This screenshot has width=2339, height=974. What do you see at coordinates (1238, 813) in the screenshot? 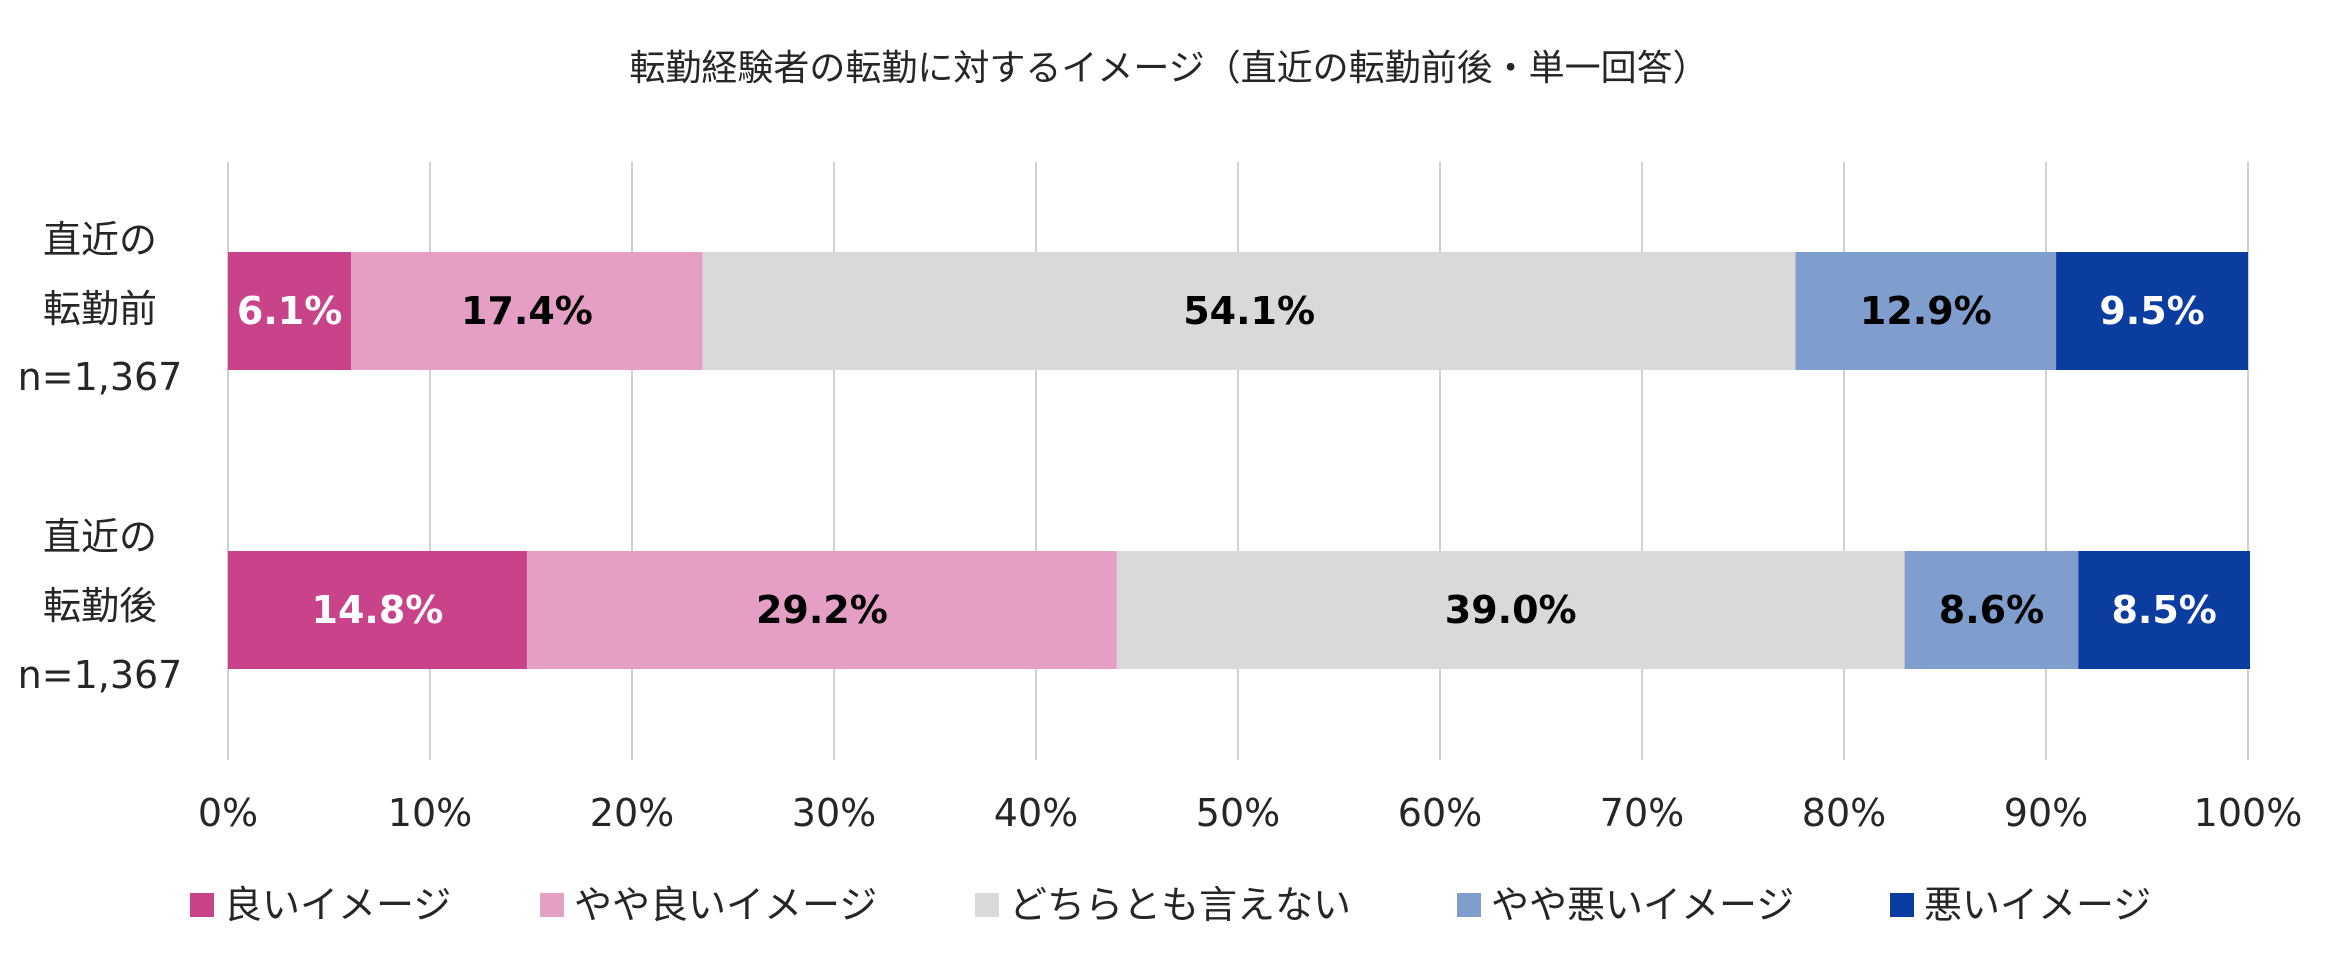
I see `x-tick-label: 50%` at bounding box center [1238, 813].